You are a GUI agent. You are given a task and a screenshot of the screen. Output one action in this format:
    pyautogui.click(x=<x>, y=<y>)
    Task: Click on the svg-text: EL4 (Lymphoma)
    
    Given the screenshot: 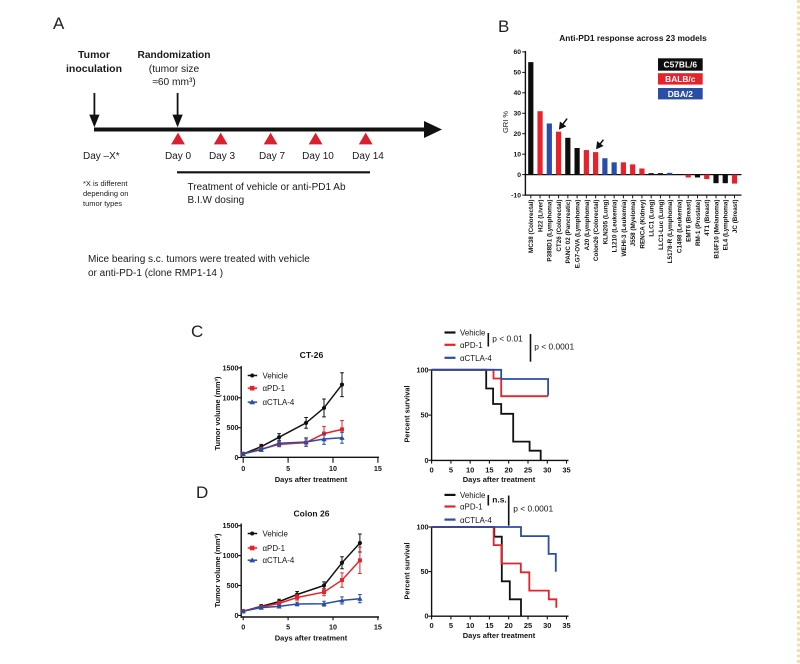 What is the action you would take?
    pyautogui.click(x=726, y=225)
    